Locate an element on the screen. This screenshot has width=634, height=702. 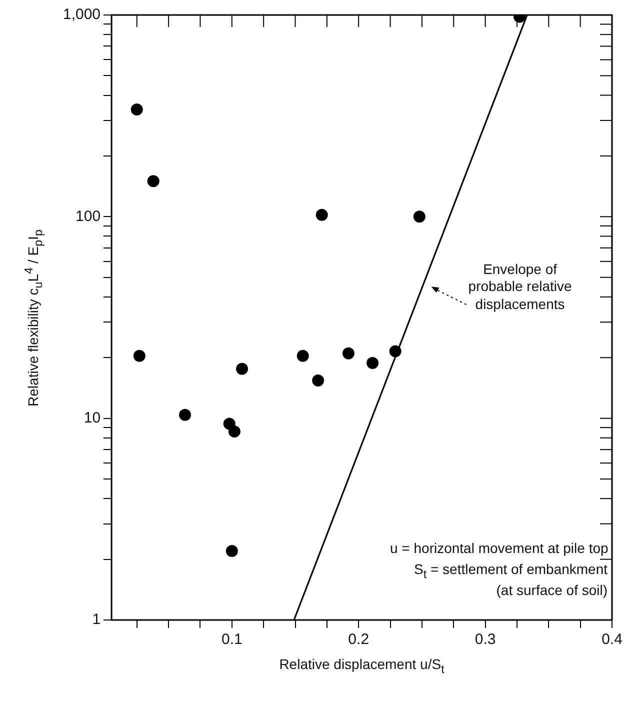
x-tick-label: 0.2 is located at coordinates (359, 639).